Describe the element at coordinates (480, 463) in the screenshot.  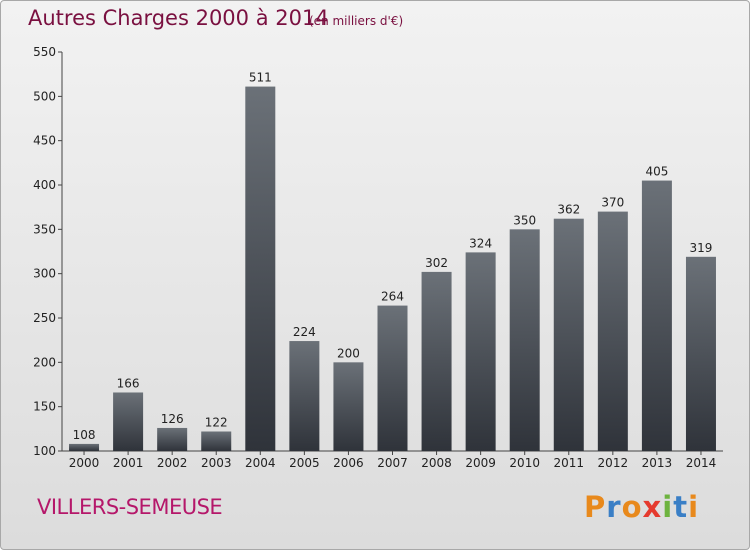
I see `x-tick-label-2009: 2009` at that location.